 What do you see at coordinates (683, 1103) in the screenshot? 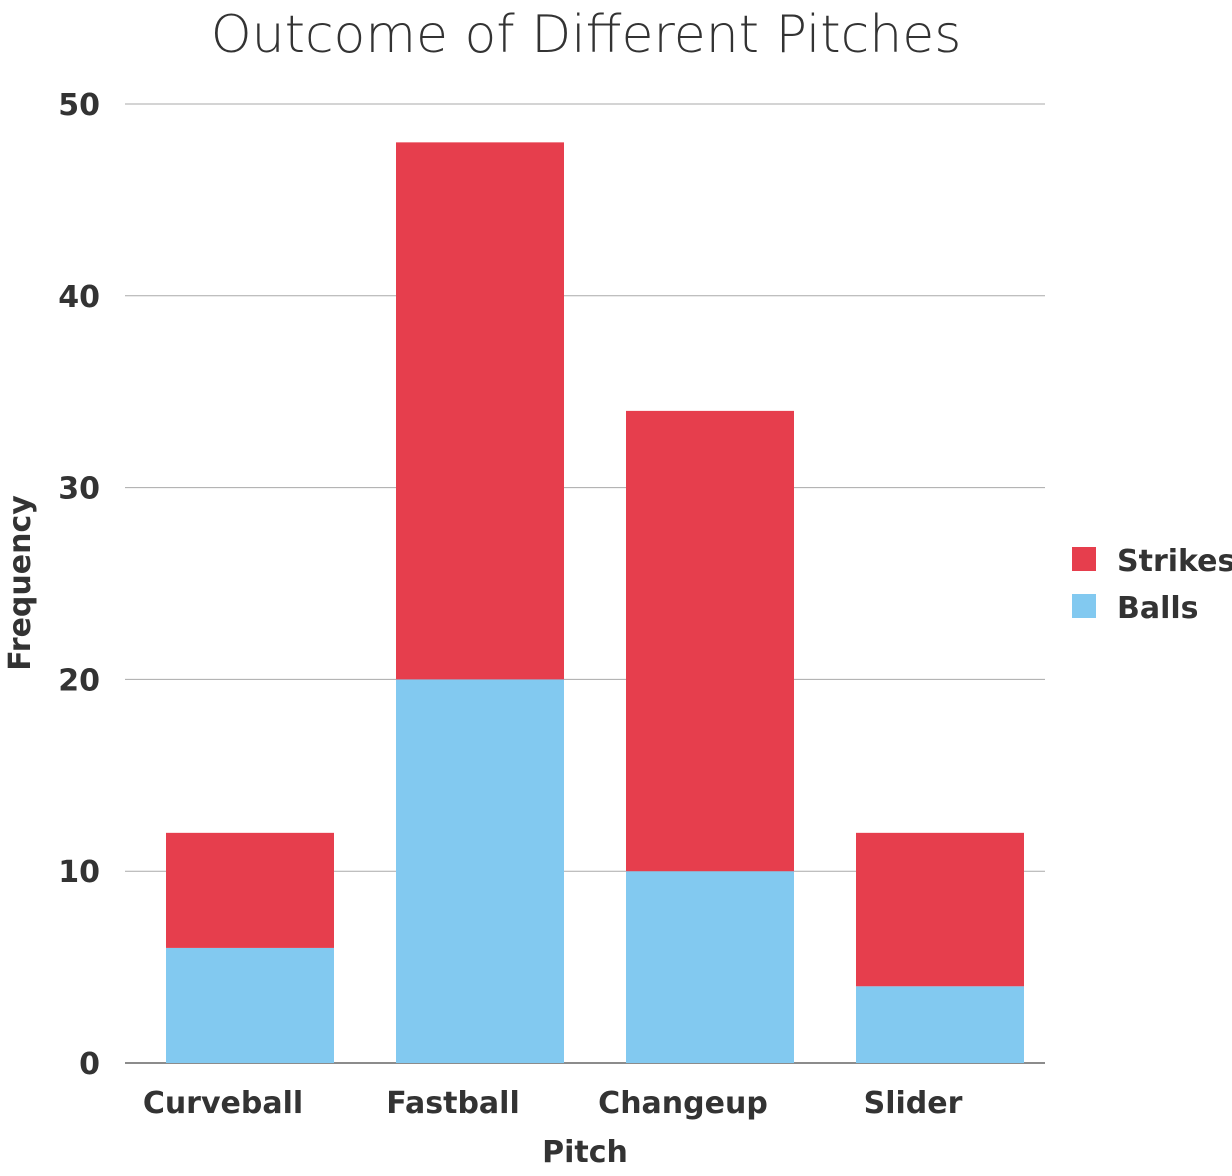
I see `x-tick-label: Changeup` at bounding box center [683, 1103].